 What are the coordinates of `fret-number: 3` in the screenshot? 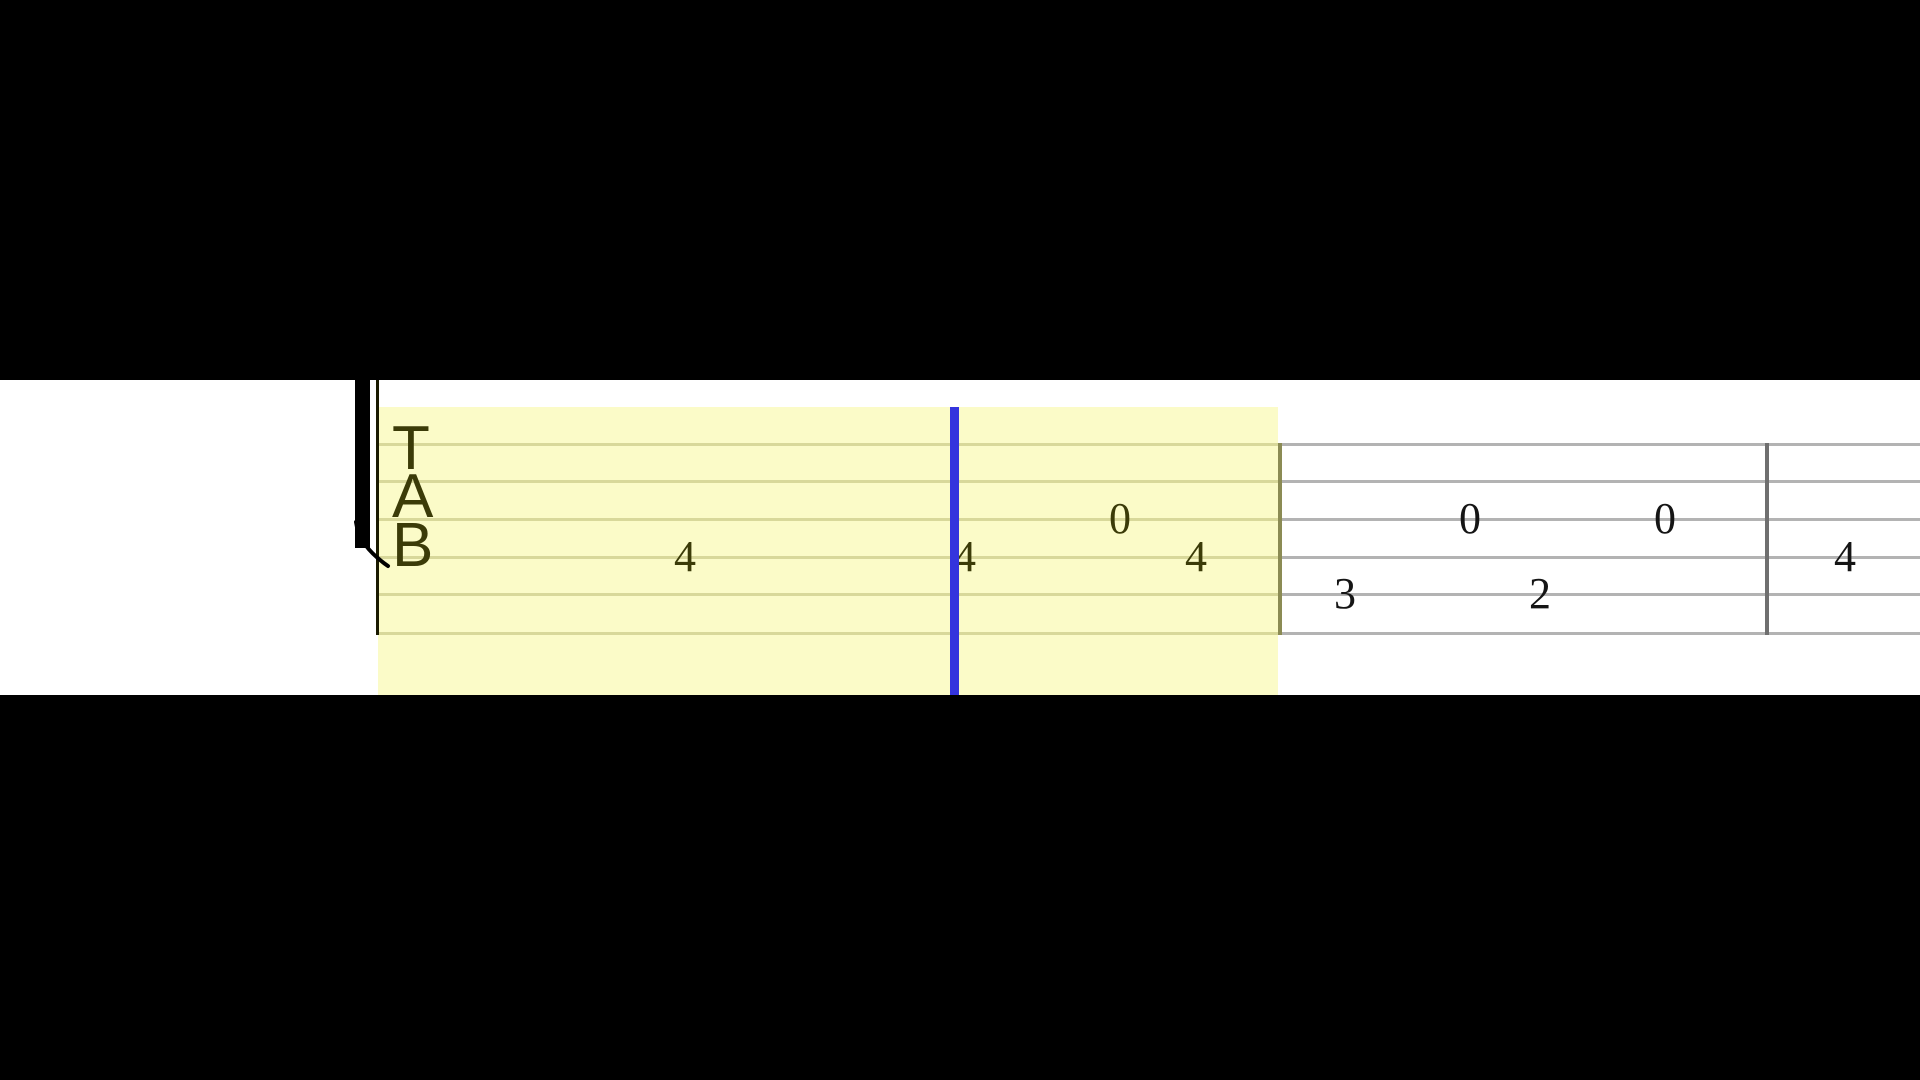 It's located at (1345, 594).